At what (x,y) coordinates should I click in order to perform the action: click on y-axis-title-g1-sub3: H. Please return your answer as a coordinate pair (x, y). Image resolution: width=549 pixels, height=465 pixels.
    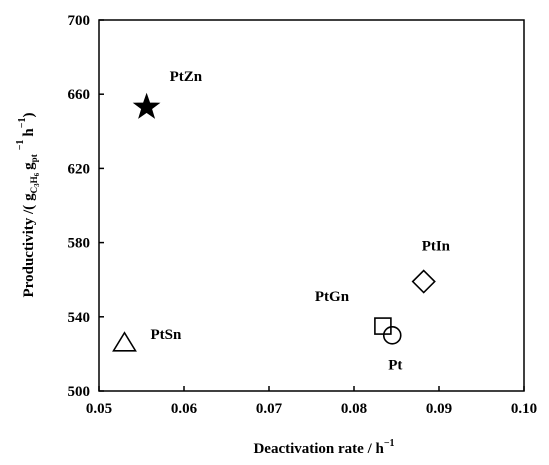
    Looking at the image, I should click on (34, 179).